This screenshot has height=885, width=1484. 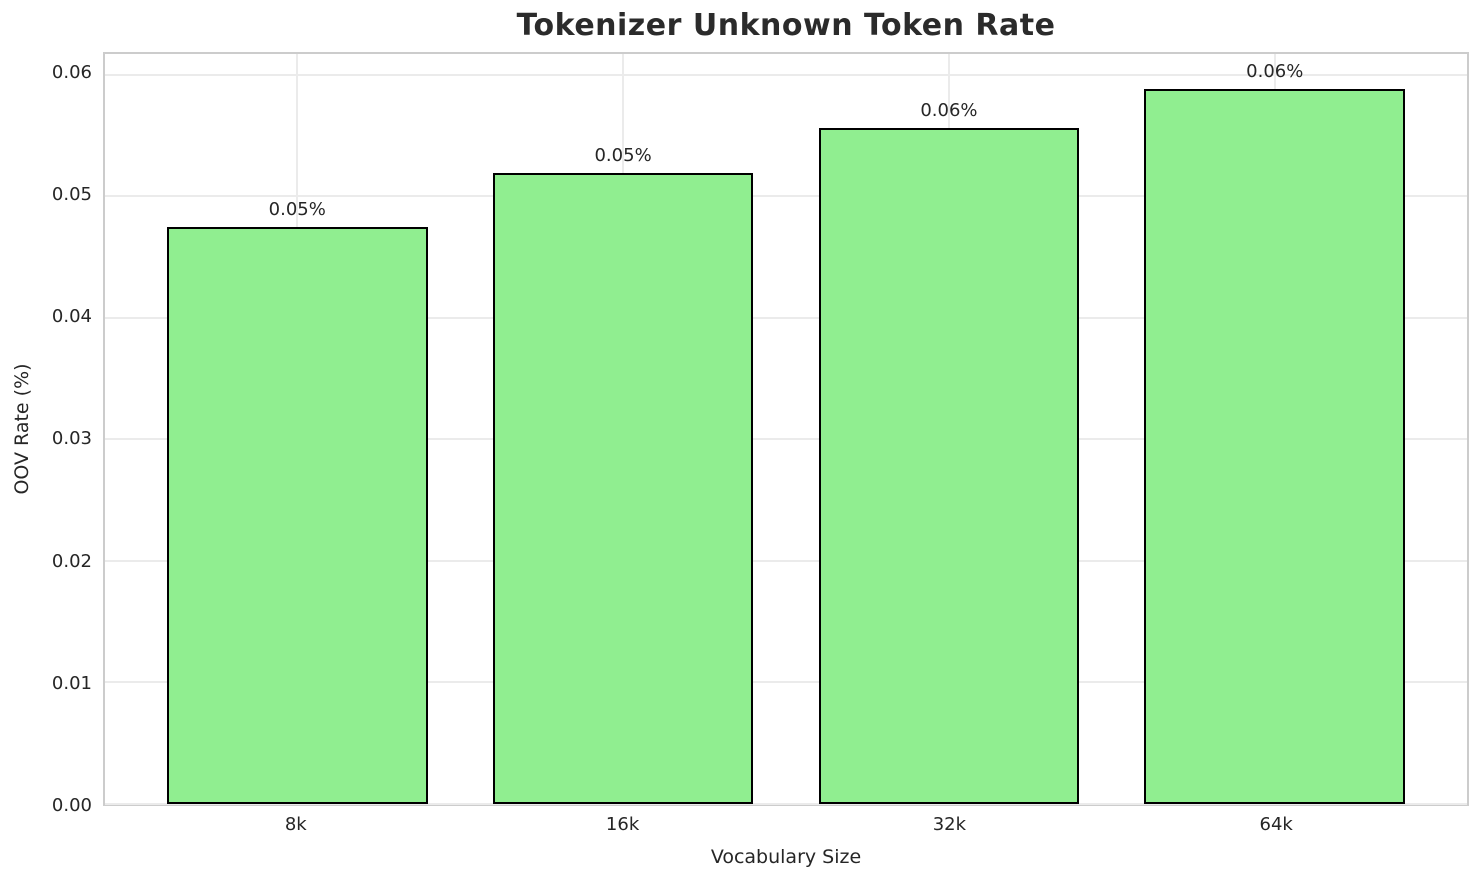 What do you see at coordinates (786, 827) in the screenshot?
I see `x-axis-ticks: 8k 16k 32k 64k` at bounding box center [786, 827].